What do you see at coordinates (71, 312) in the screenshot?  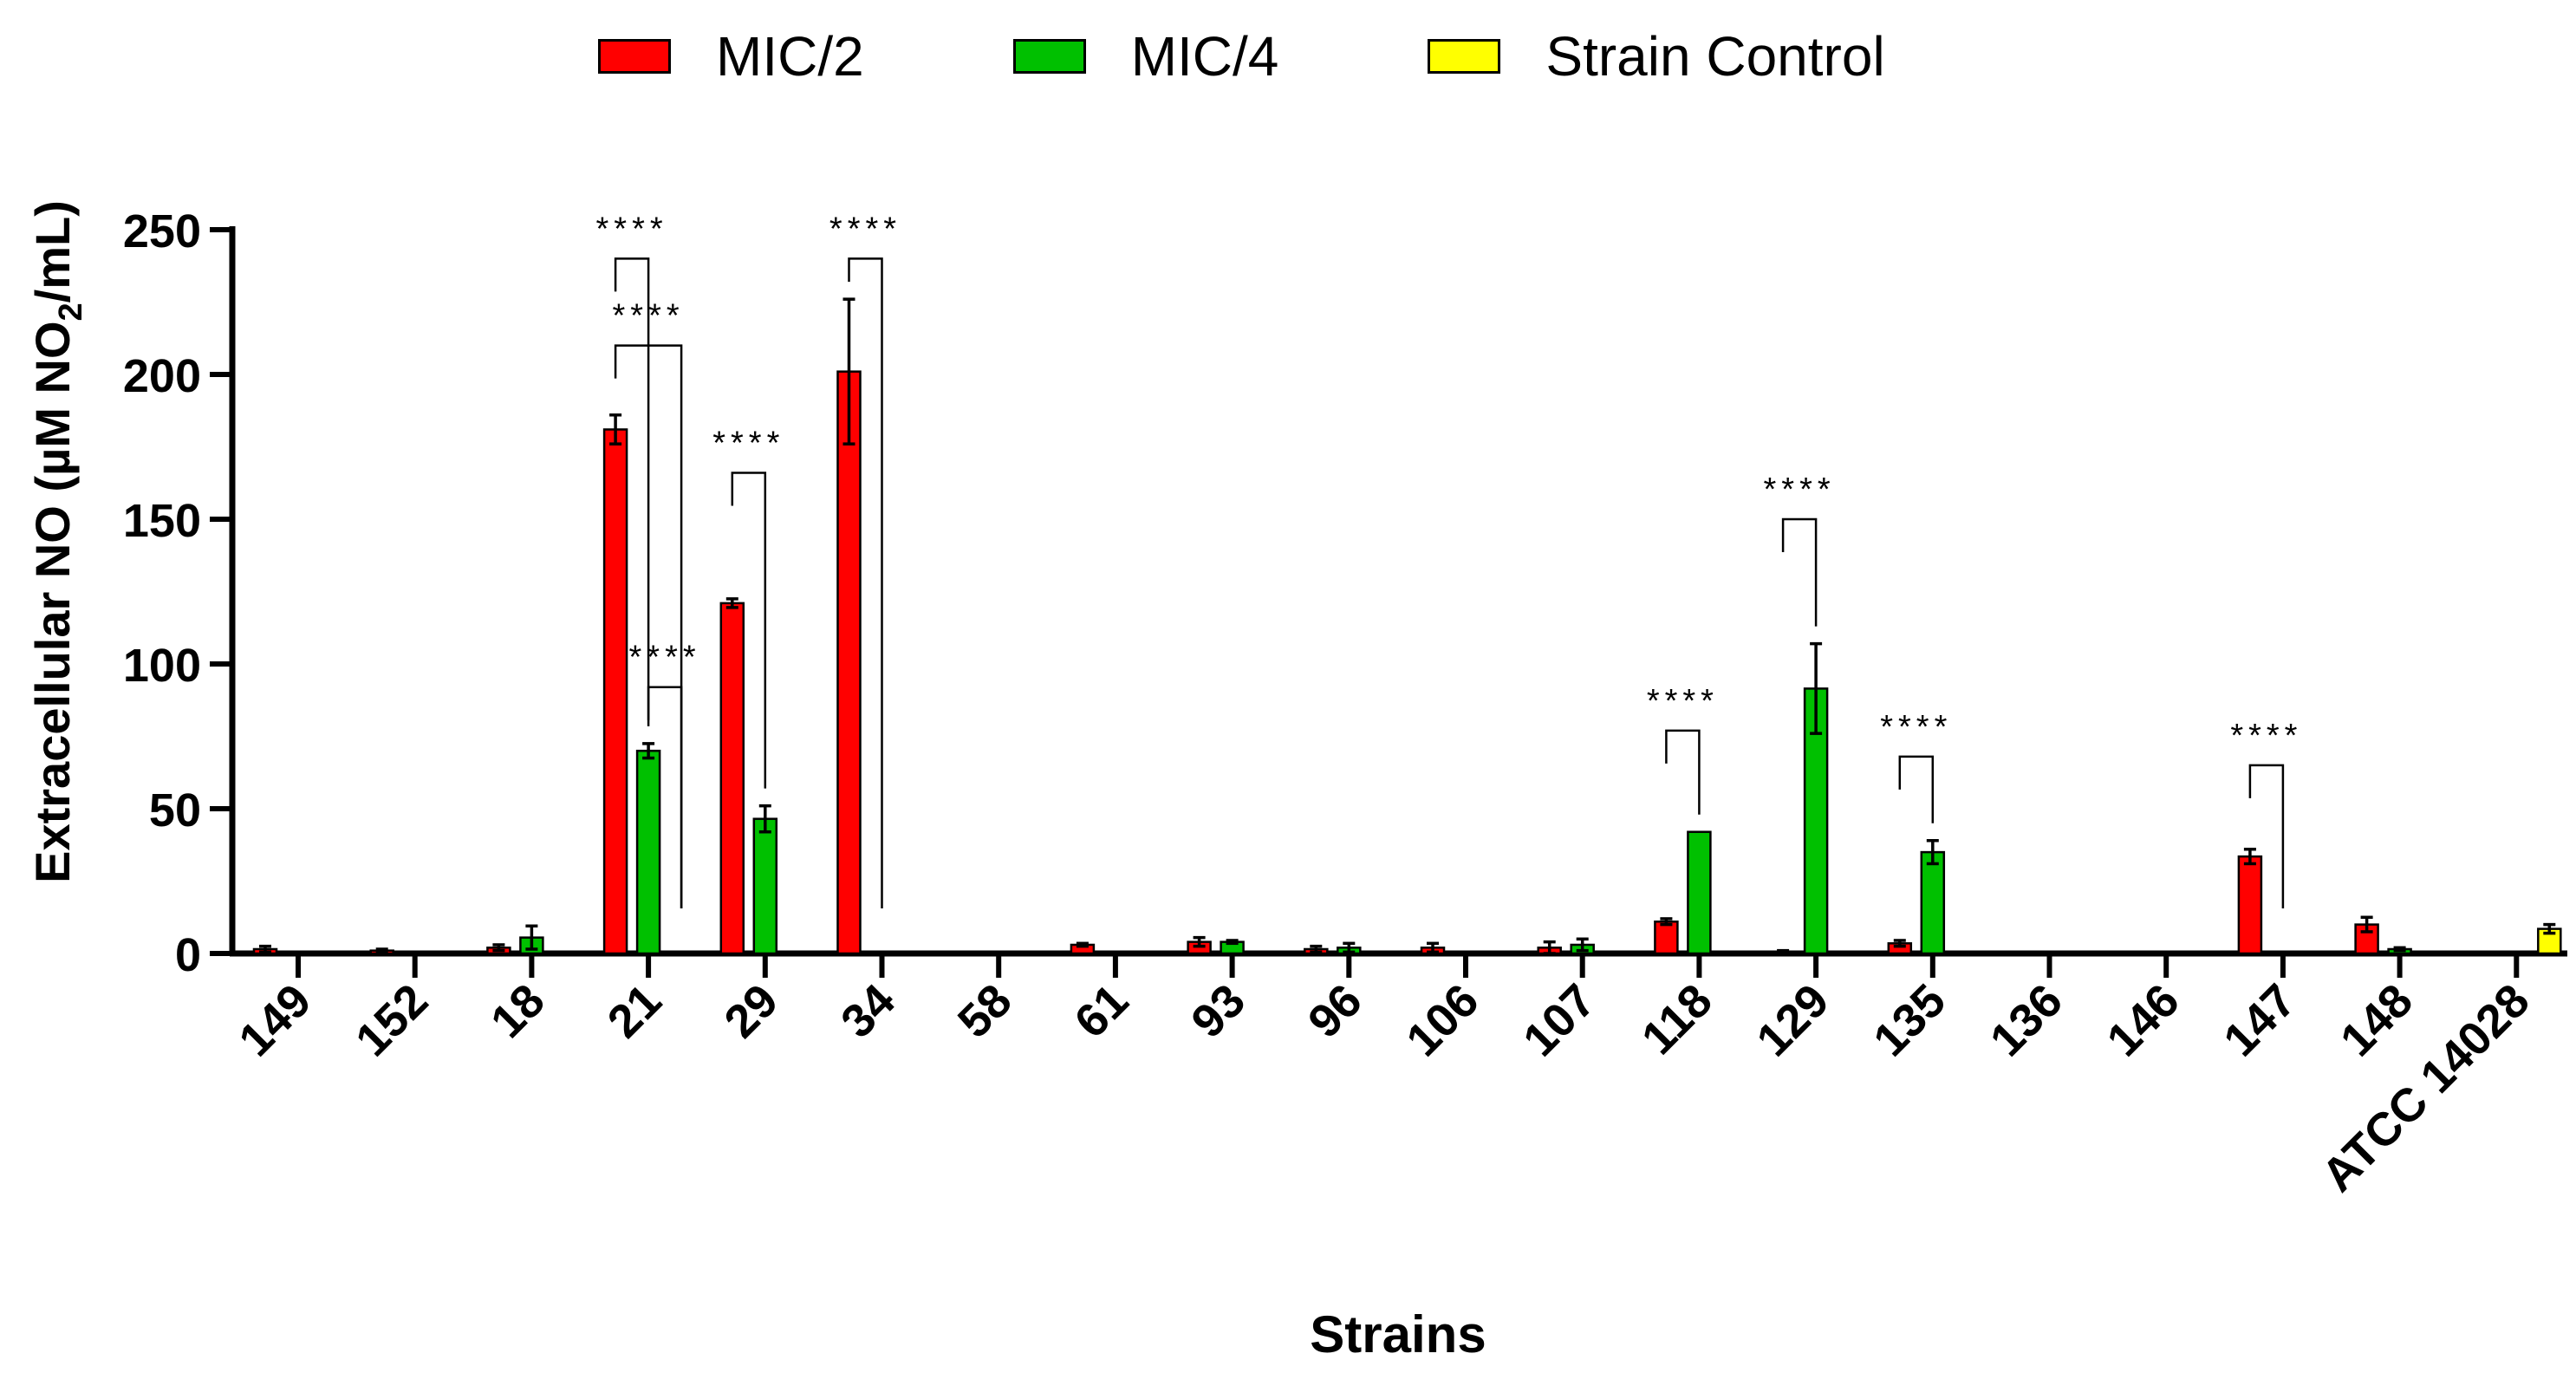 I see `y-axis-title-subscript: 2` at bounding box center [71, 312].